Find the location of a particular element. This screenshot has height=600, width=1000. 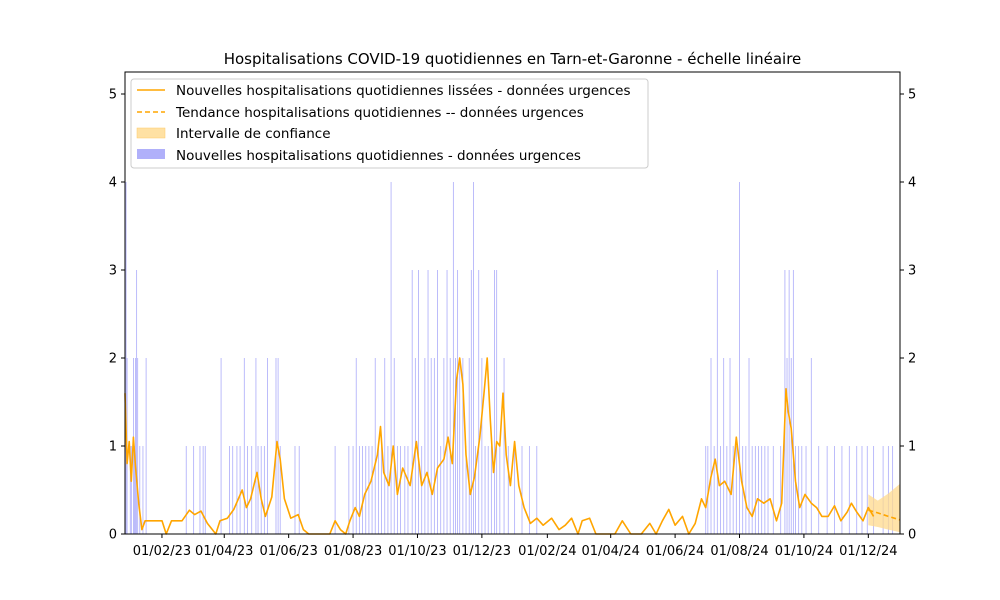

y-tick-label-right: 0 is located at coordinates (912, 535).